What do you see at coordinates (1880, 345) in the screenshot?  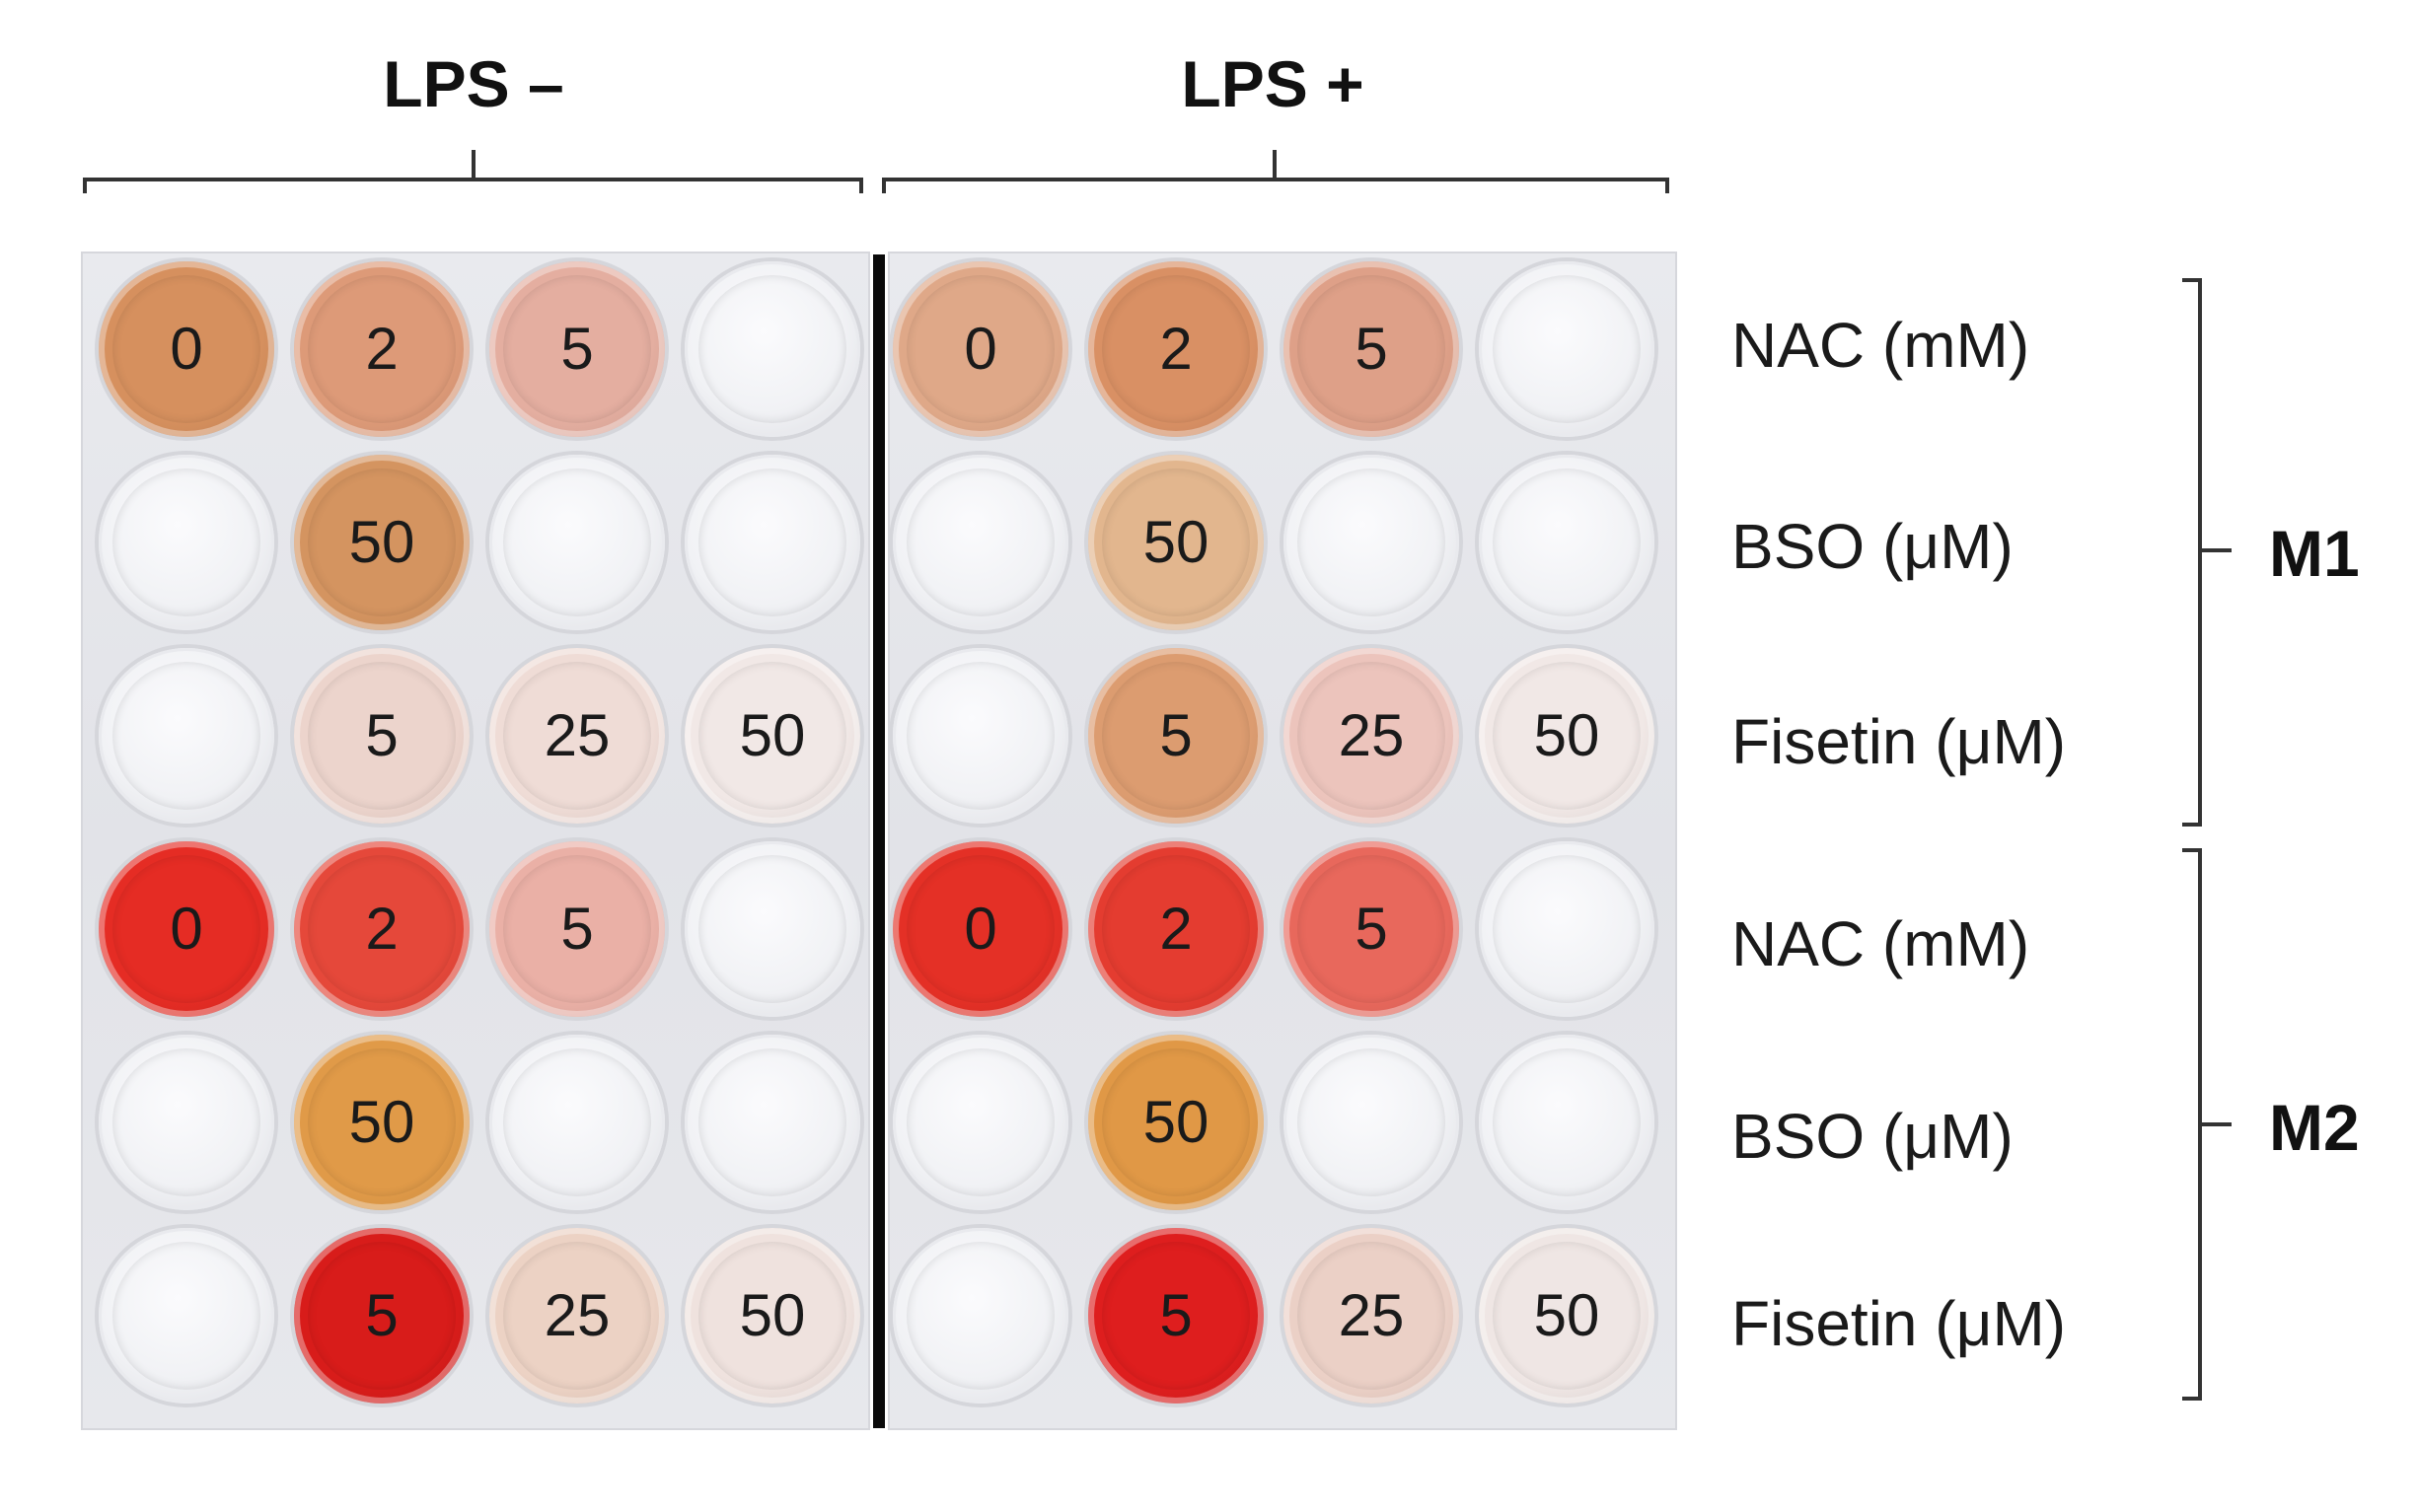 I see `row-label-m1-nac: NAC (mM)` at bounding box center [1880, 345].